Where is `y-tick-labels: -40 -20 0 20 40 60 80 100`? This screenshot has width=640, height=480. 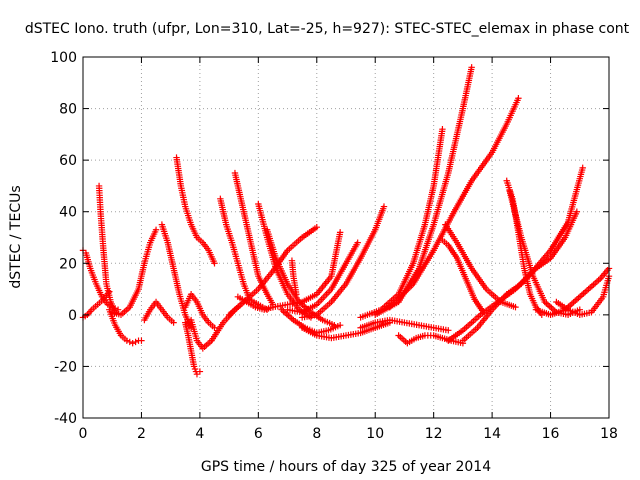
y-tick-labels: -40 -20 0 20 40 60 80 100 is located at coordinates (63, 238).